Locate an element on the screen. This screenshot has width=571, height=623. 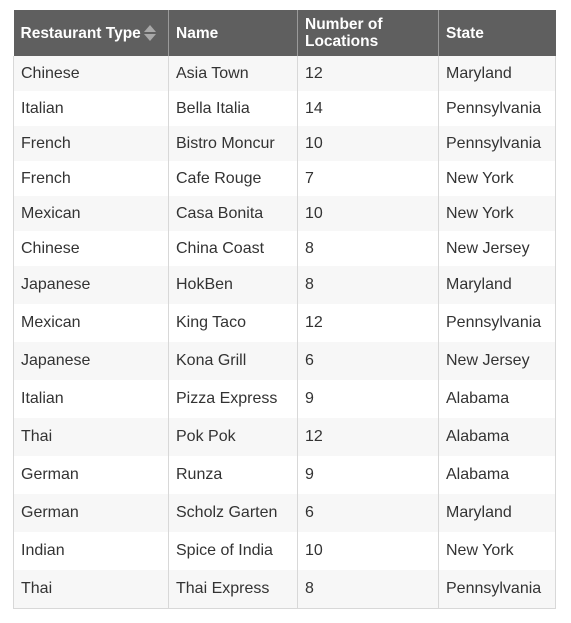
table-row: Japanese HokBen 8 Maryland is located at coordinates (284, 285).